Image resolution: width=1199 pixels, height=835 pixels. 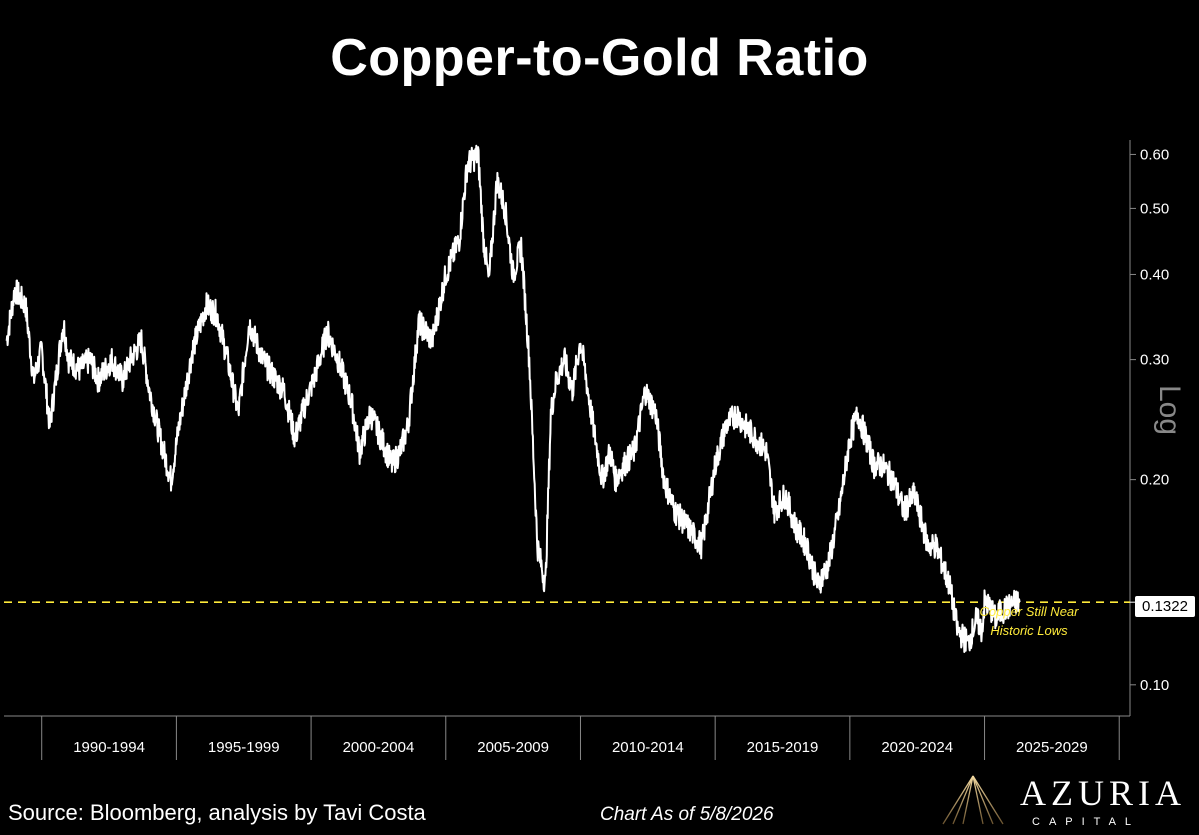 I want to click on x-tick-label: 2015-2019, so click(x=783, y=747).